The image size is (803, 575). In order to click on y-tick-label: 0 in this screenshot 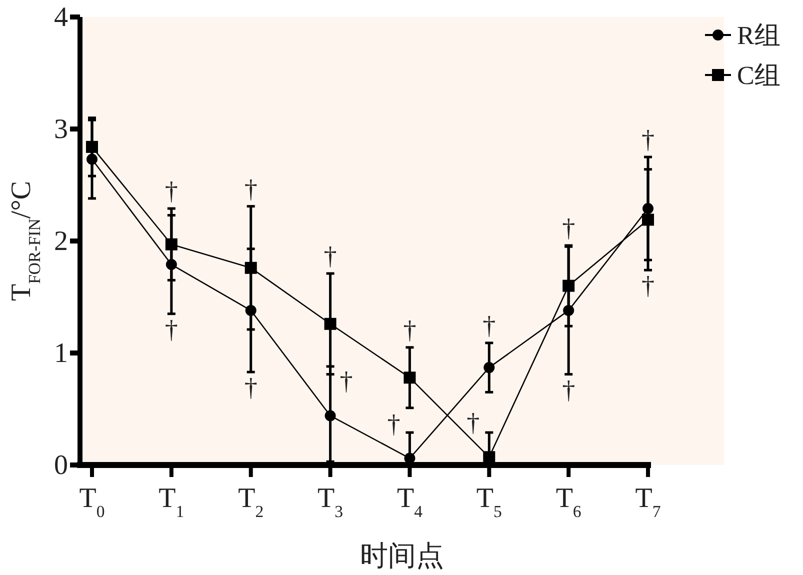, I will do `click(61, 465)`.